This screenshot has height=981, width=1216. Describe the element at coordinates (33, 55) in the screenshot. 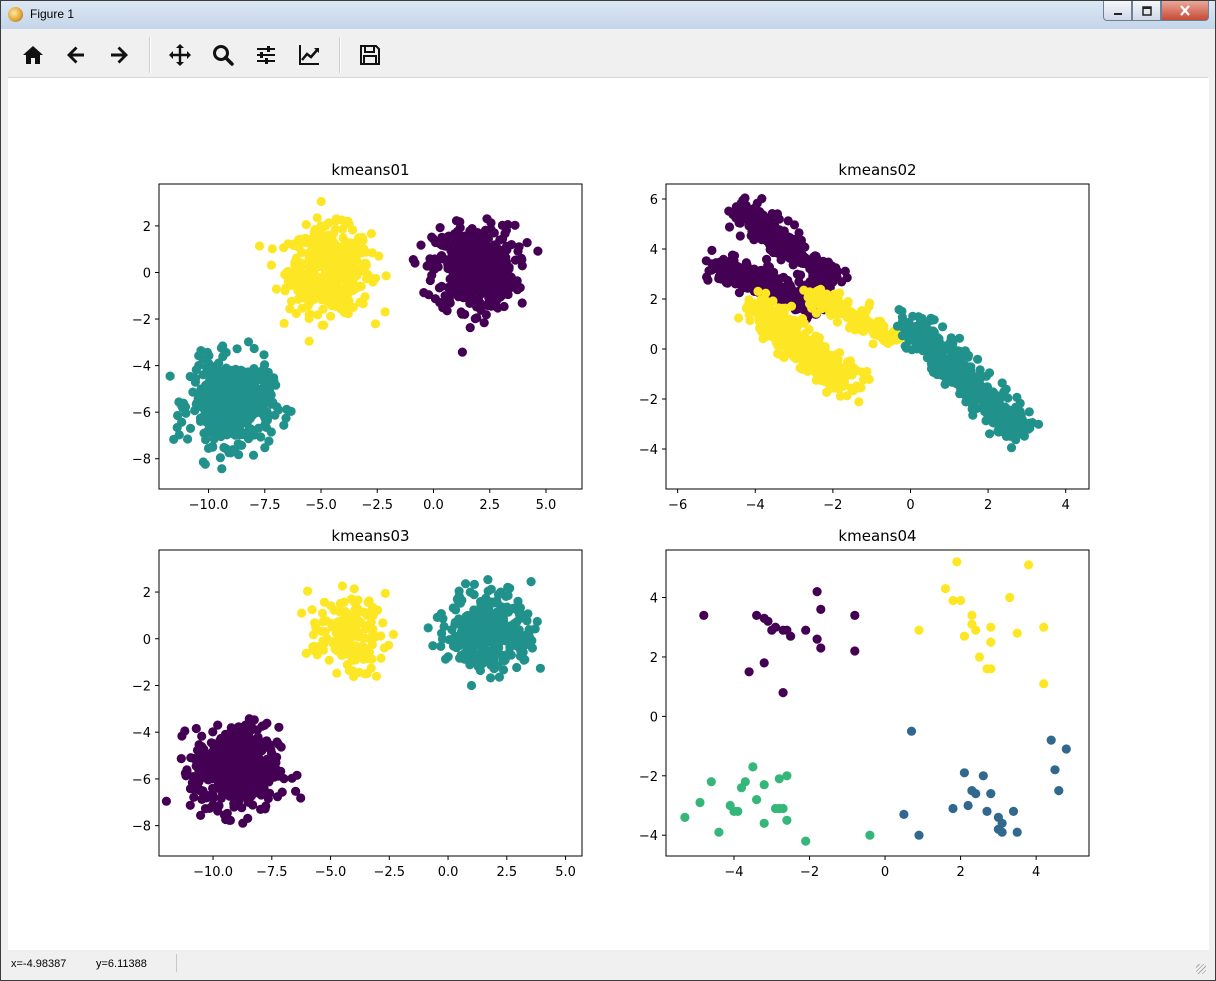

I see `home-button` at that location.